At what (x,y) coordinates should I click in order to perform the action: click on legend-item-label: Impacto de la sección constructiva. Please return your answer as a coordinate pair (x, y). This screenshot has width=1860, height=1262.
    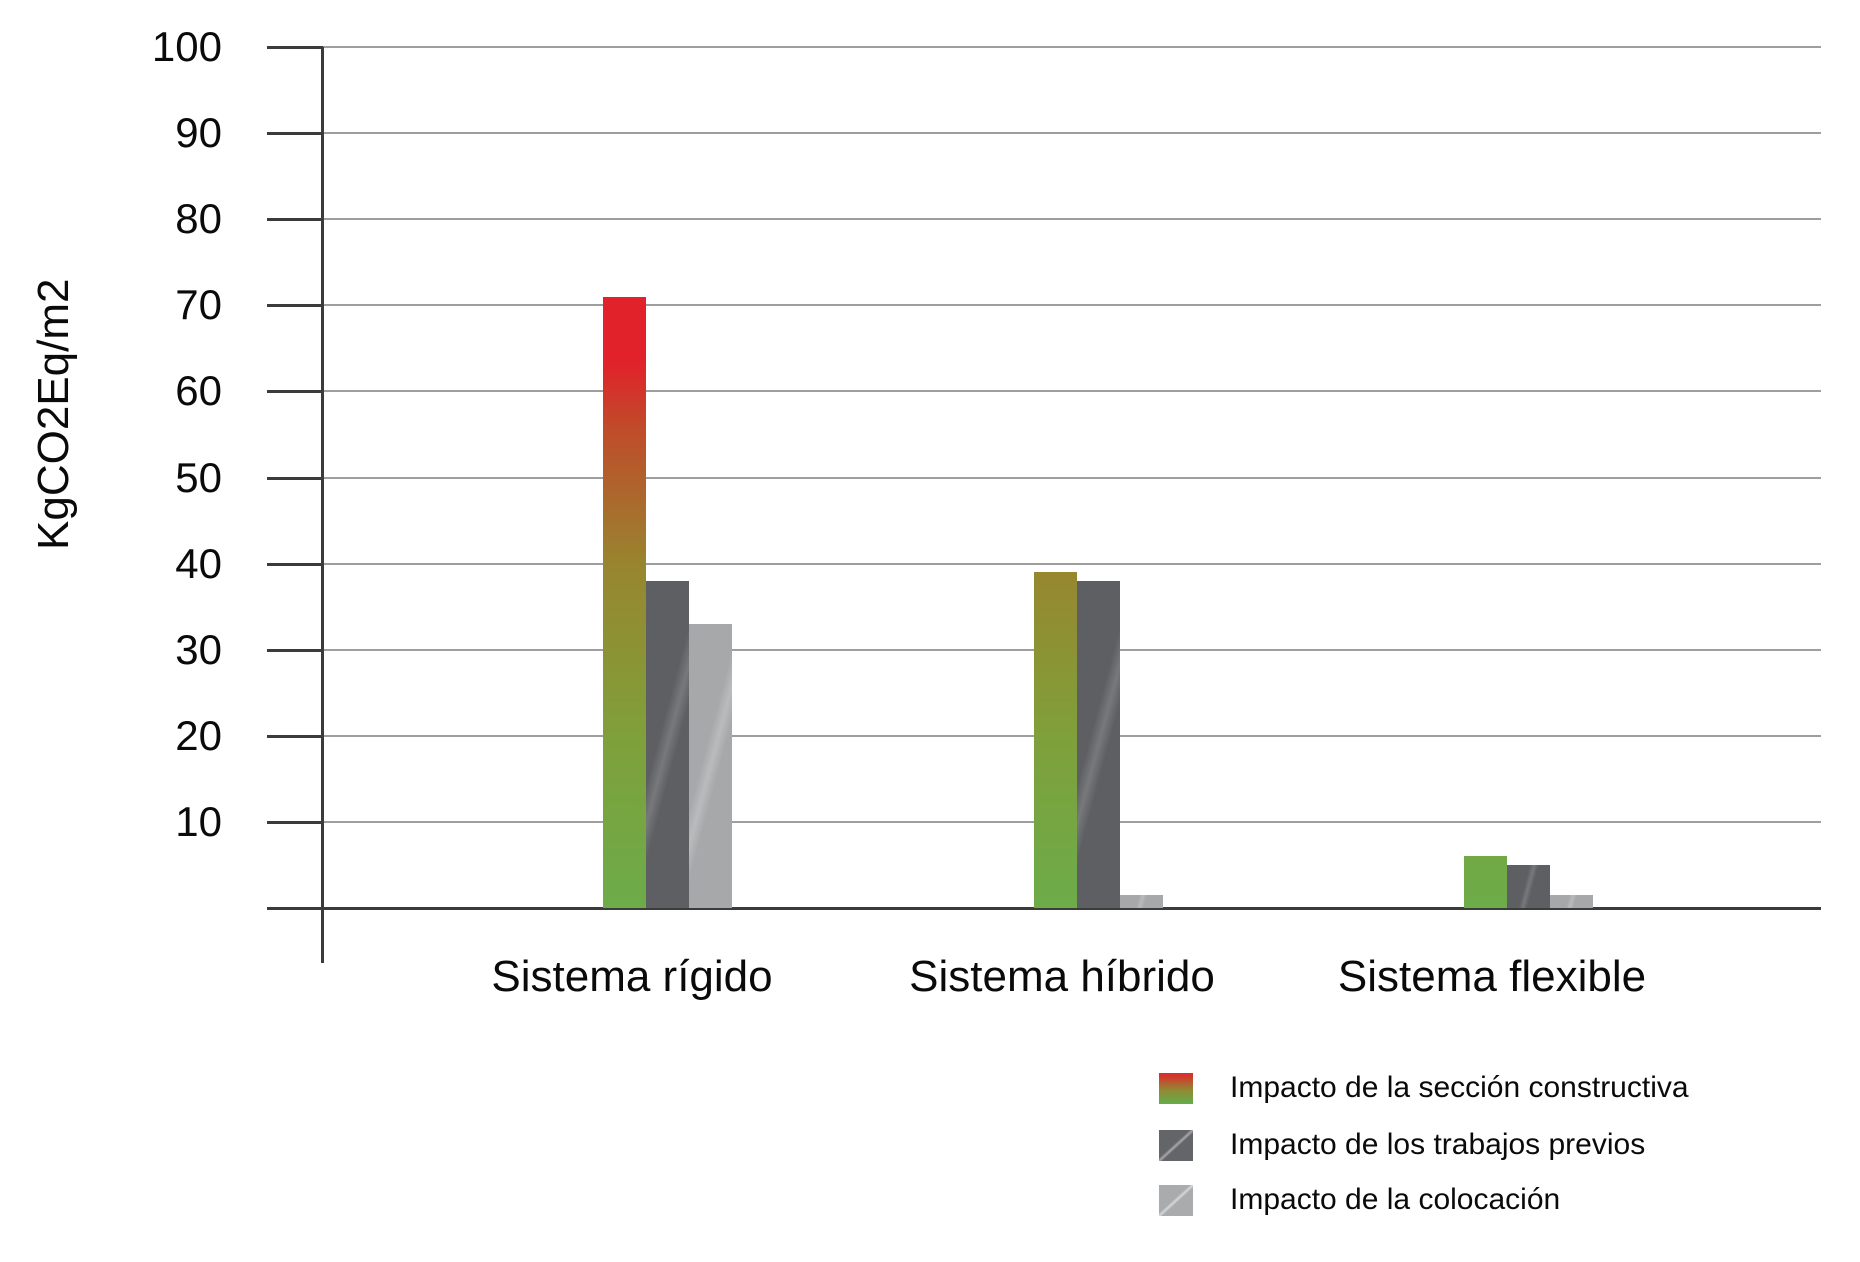
    Looking at the image, I should click on (1459, 1087).